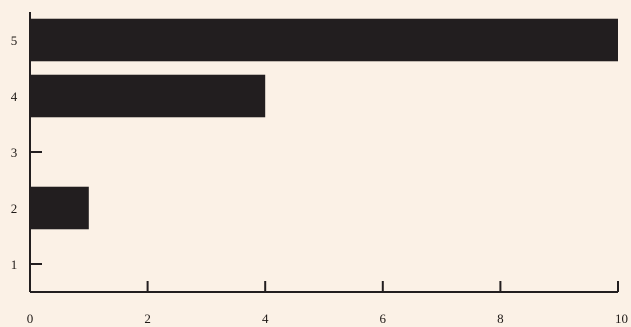 The height and width of the screenshot is (327, 631). What do you see at coordinates (14, 152) in the screenshot?
I see `y-tick-label-3: 3` at bounding box center [14, 152].